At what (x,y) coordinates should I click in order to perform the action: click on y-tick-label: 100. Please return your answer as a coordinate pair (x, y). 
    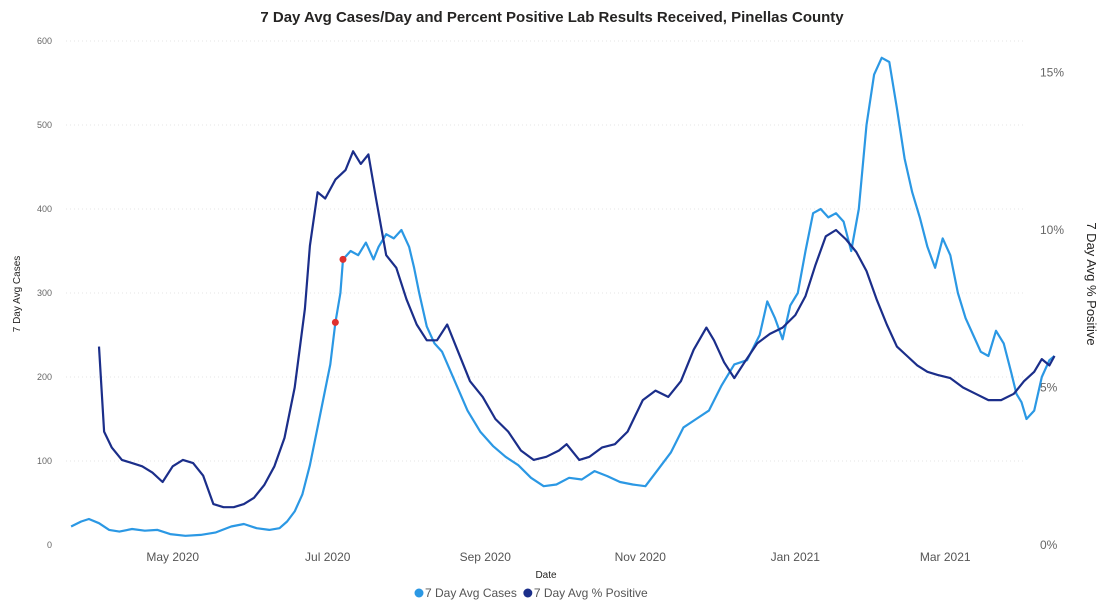
    Looking at the image, I should click on (44, 461).